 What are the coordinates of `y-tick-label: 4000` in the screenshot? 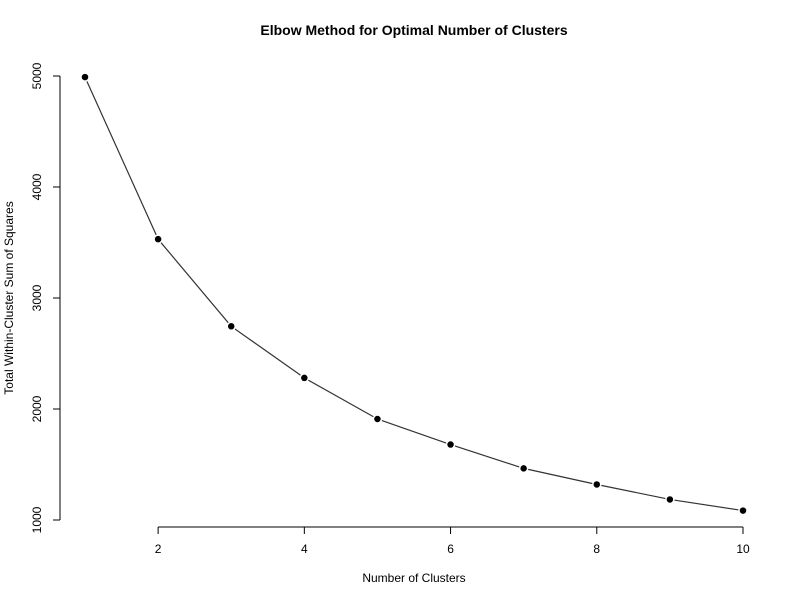 It's located at (37, 186).